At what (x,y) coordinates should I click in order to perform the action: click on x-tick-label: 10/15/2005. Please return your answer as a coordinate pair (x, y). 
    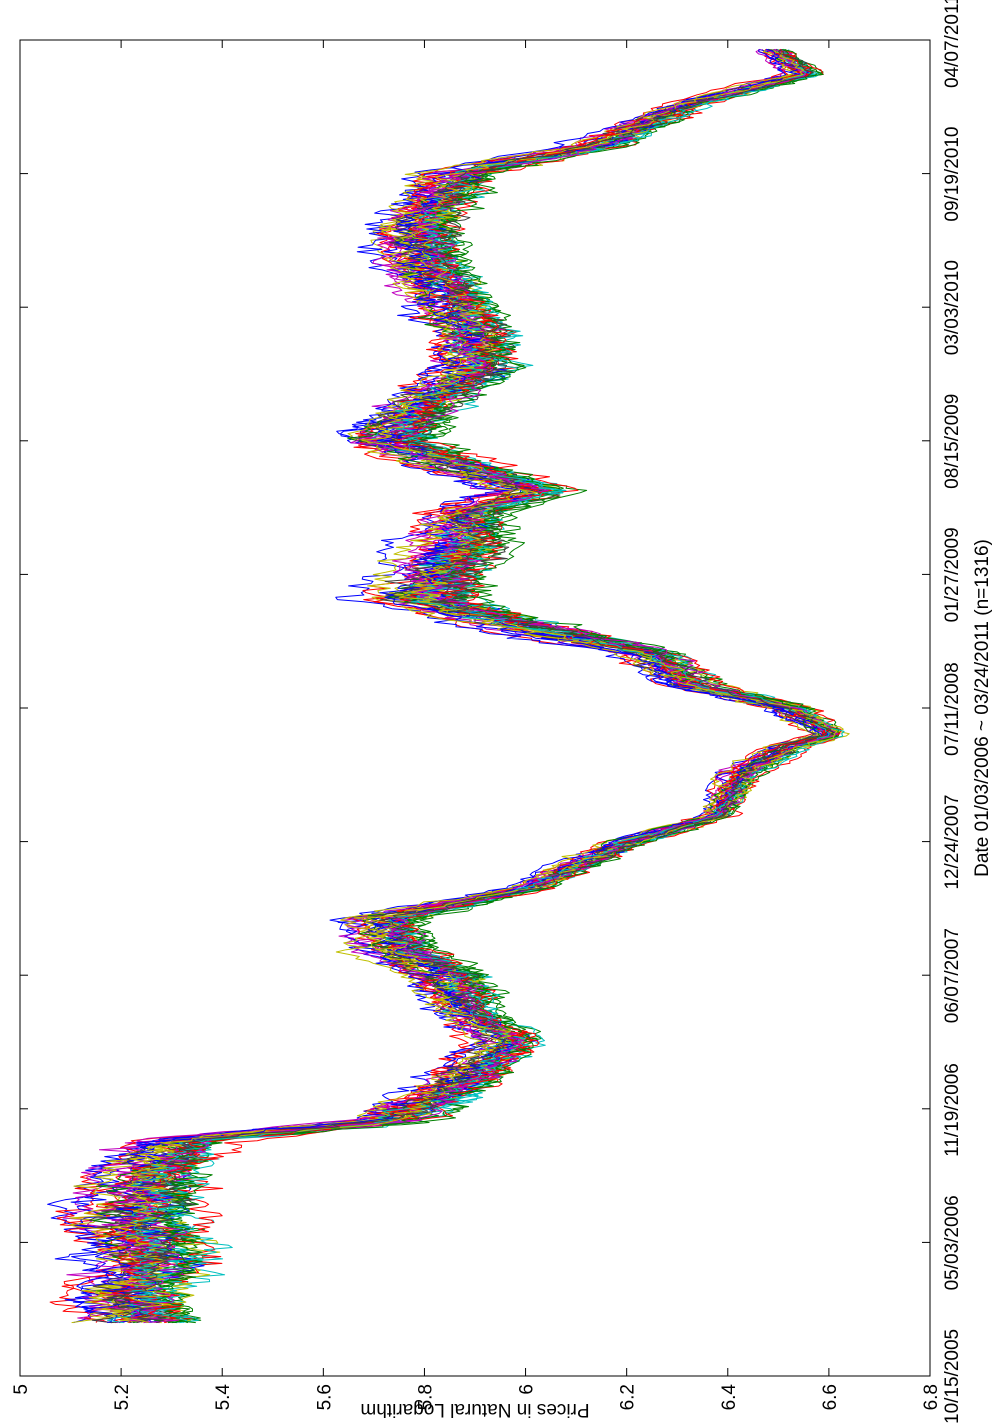
    Looking at the image, I should click on (952, 1376).